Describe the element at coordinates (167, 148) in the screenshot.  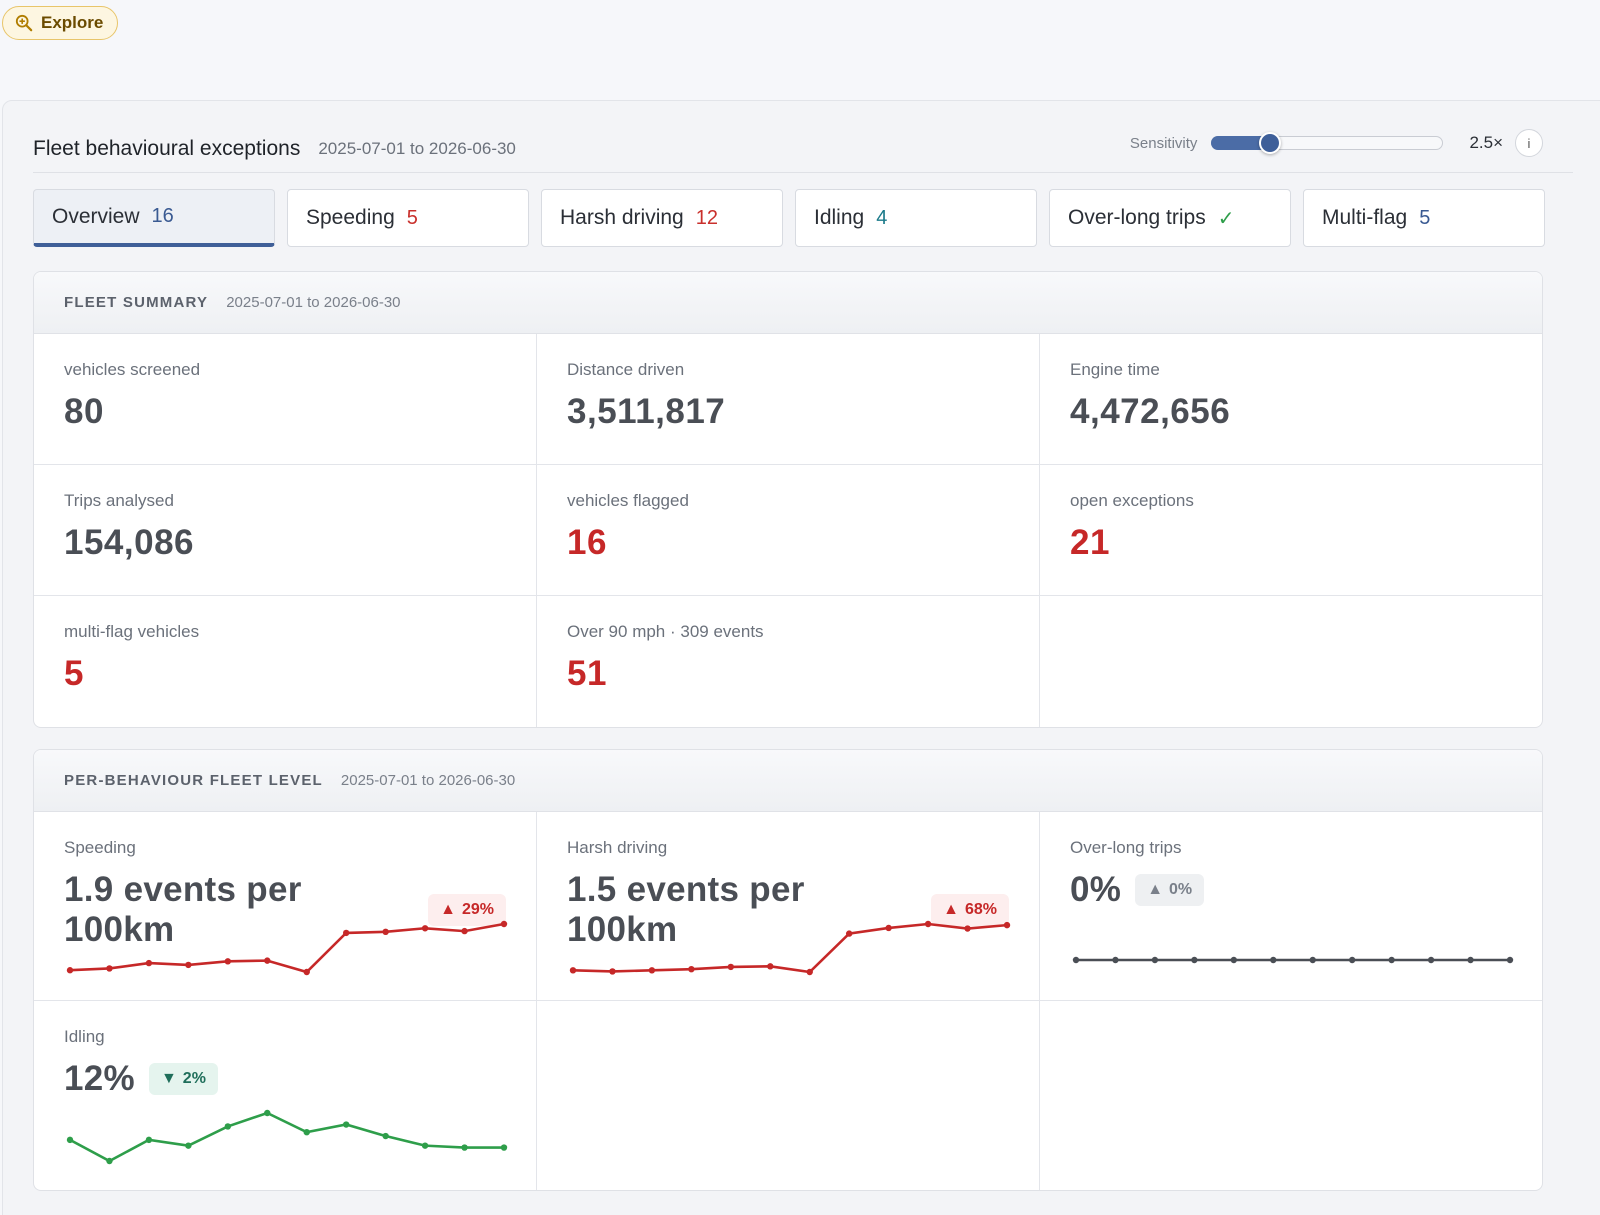
I see `page-title: Fleet behavioural exceptions` at that location.